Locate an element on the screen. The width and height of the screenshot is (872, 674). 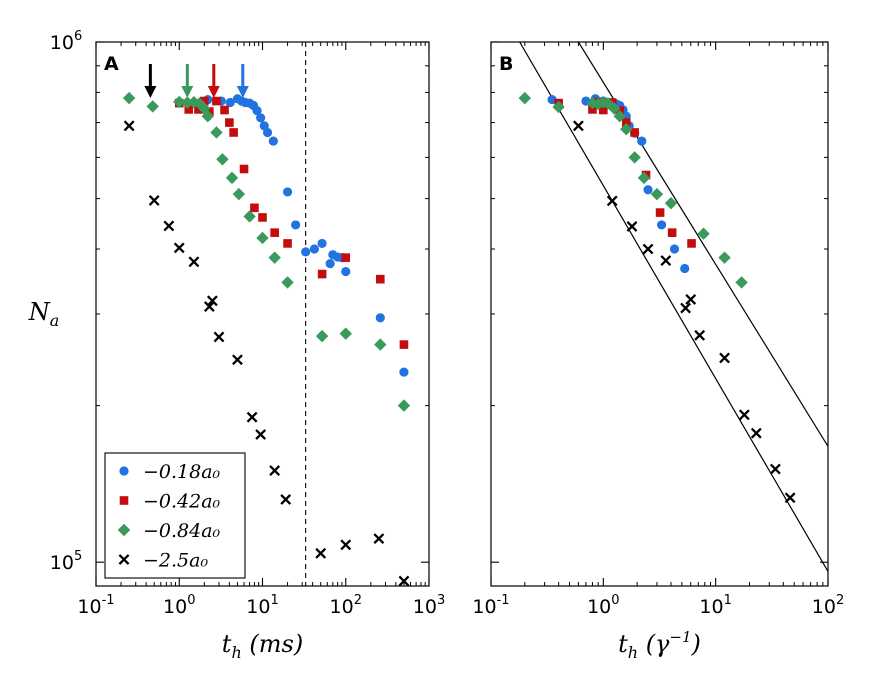
legend-label: −2.5a₀ is located at coordinates (175, 561).